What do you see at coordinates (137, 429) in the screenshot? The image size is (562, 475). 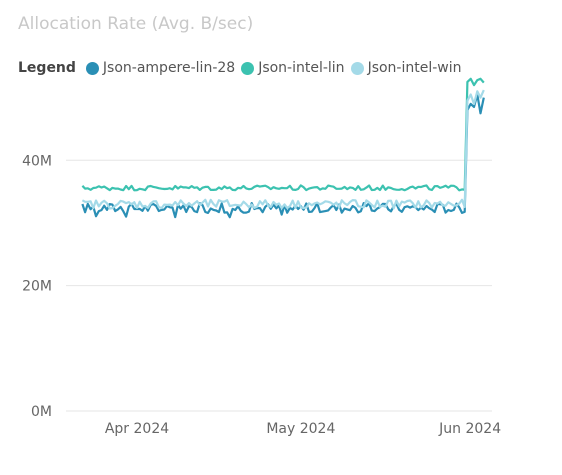 I see `x-tick-label: Apr 2024` at bounding box center [137, 429].